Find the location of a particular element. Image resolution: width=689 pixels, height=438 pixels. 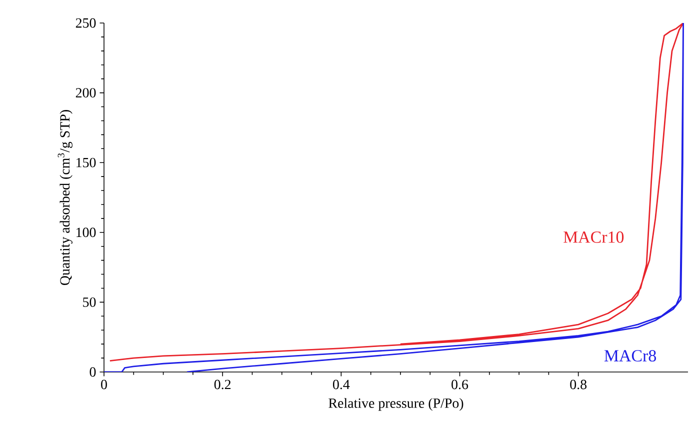

y-tick-label: 0 is located at coordinates (93, 372).